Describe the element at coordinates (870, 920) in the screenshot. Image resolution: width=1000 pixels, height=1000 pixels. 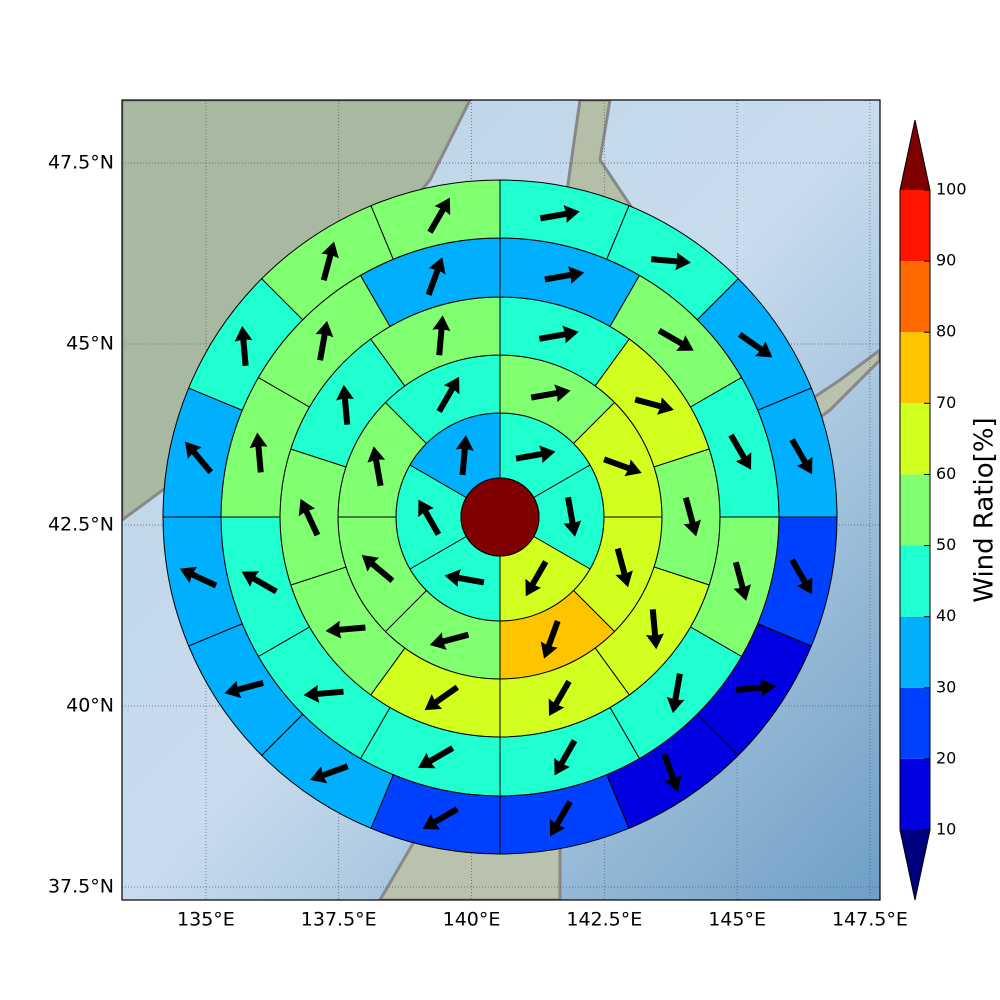
I see `x-tick-label: 147.5°E` at that location.